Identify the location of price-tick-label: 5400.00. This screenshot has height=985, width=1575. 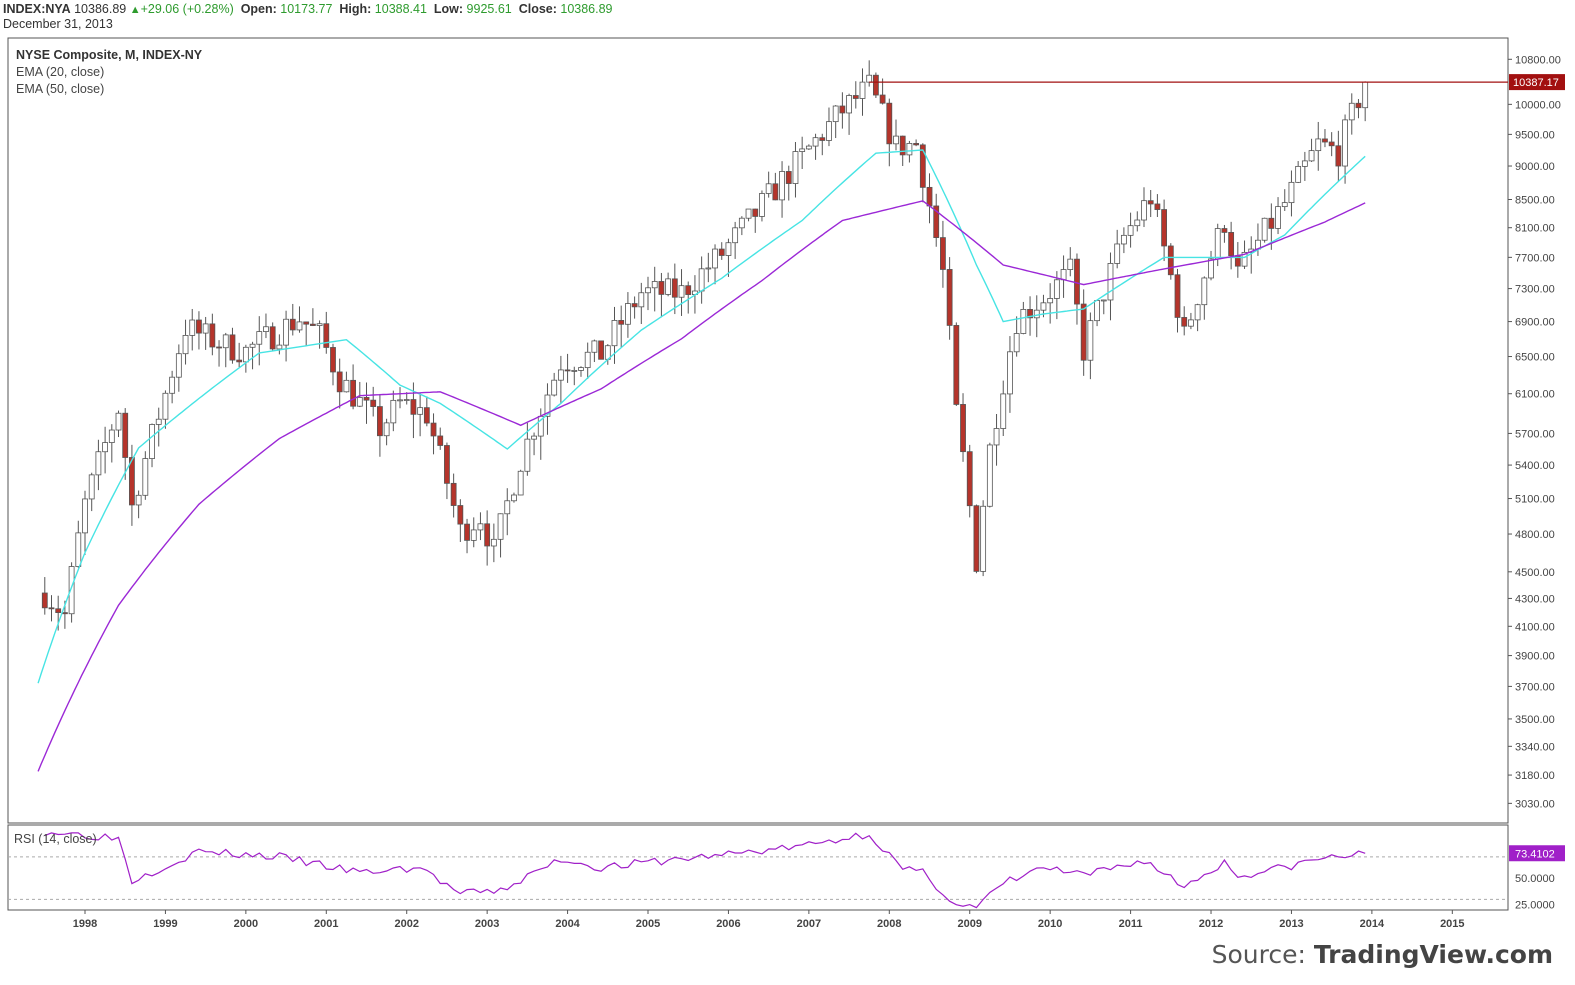
(1535, 466).